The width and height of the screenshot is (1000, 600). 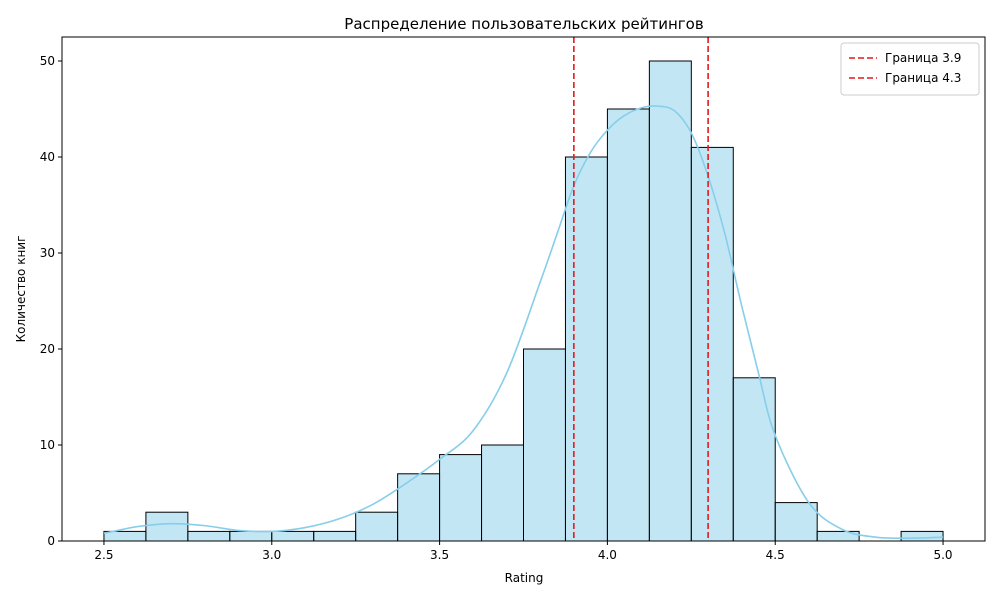 I want to click on y-tick-label: 20, so click(x=47, y=349).